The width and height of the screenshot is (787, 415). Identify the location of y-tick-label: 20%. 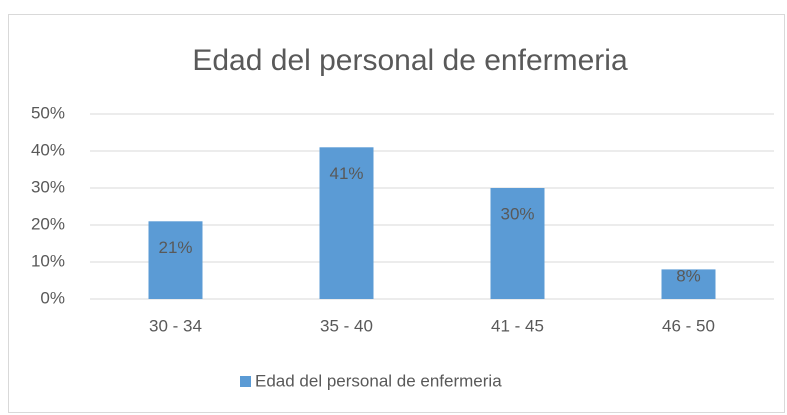
(48, 223).